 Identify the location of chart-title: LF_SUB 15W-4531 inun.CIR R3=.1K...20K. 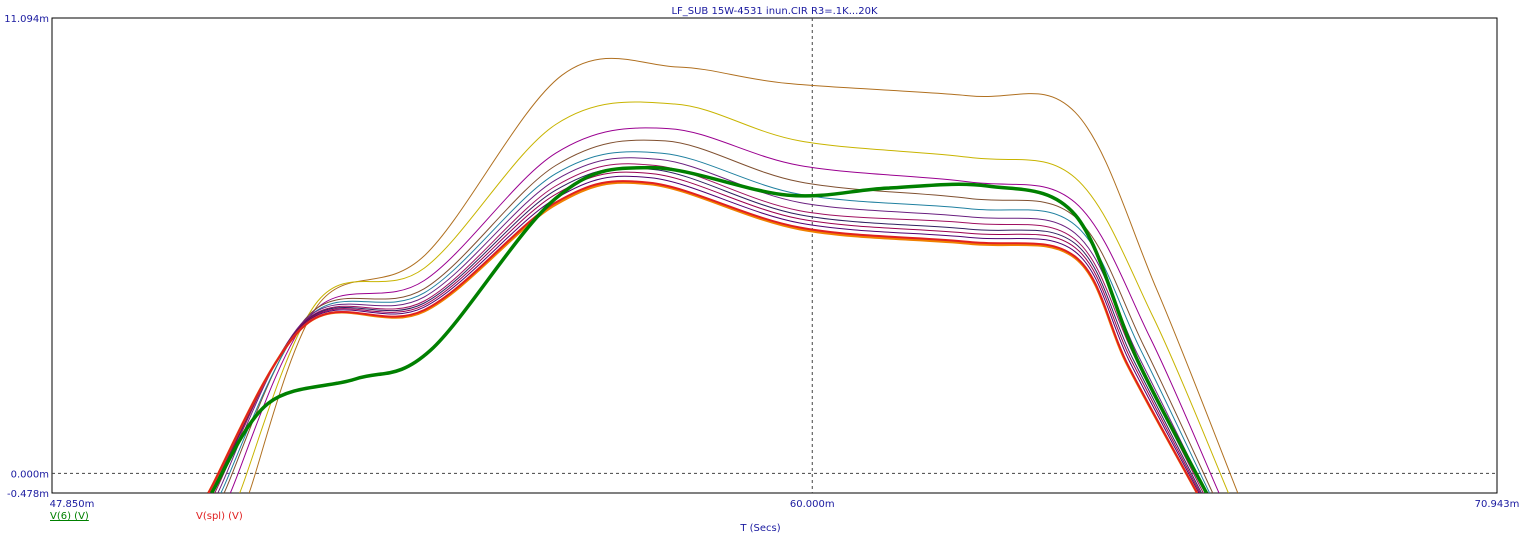
(774, 11).